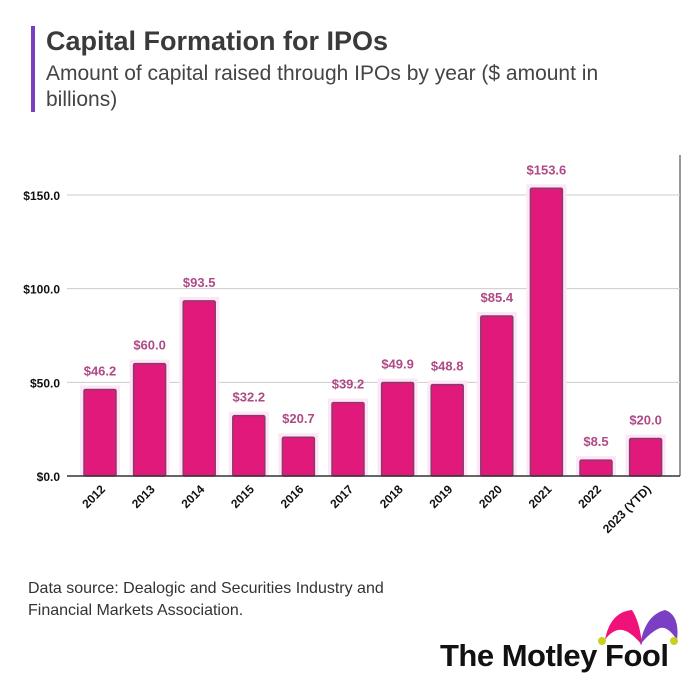  Describe the element at coordinates (348, 439) in the screenshot. I see `bar-2017` at that location.